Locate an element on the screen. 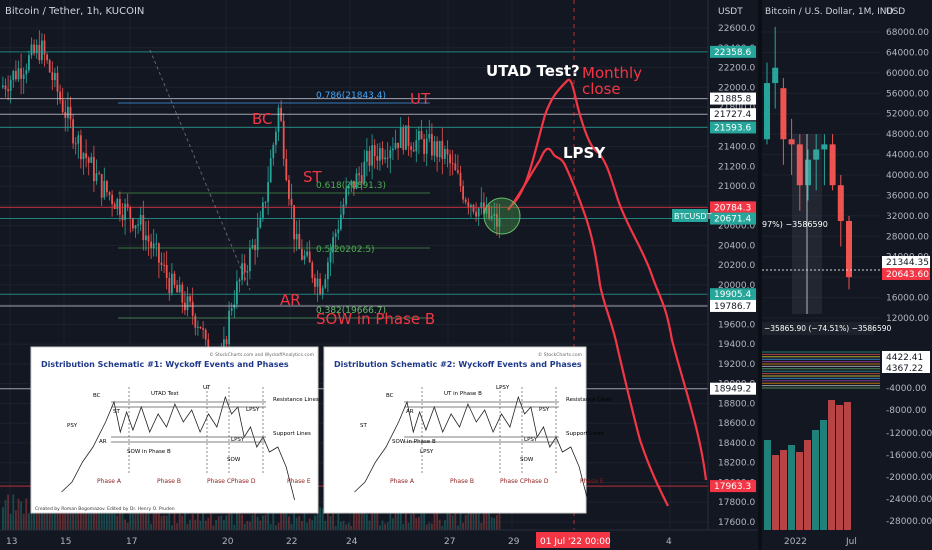  left-time-tick: 17 is located at coordinates (131, 542).